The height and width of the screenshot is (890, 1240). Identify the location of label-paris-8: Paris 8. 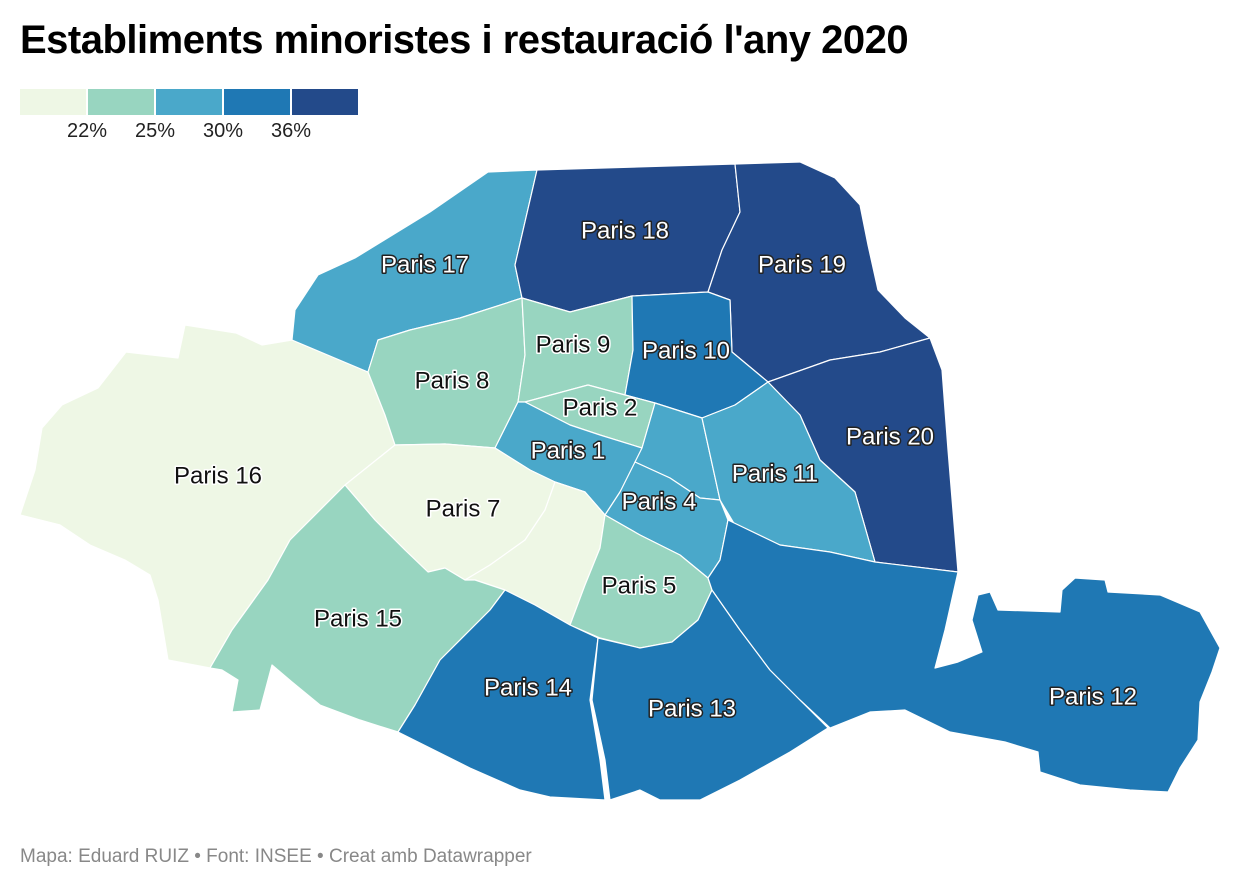
(452, 380).